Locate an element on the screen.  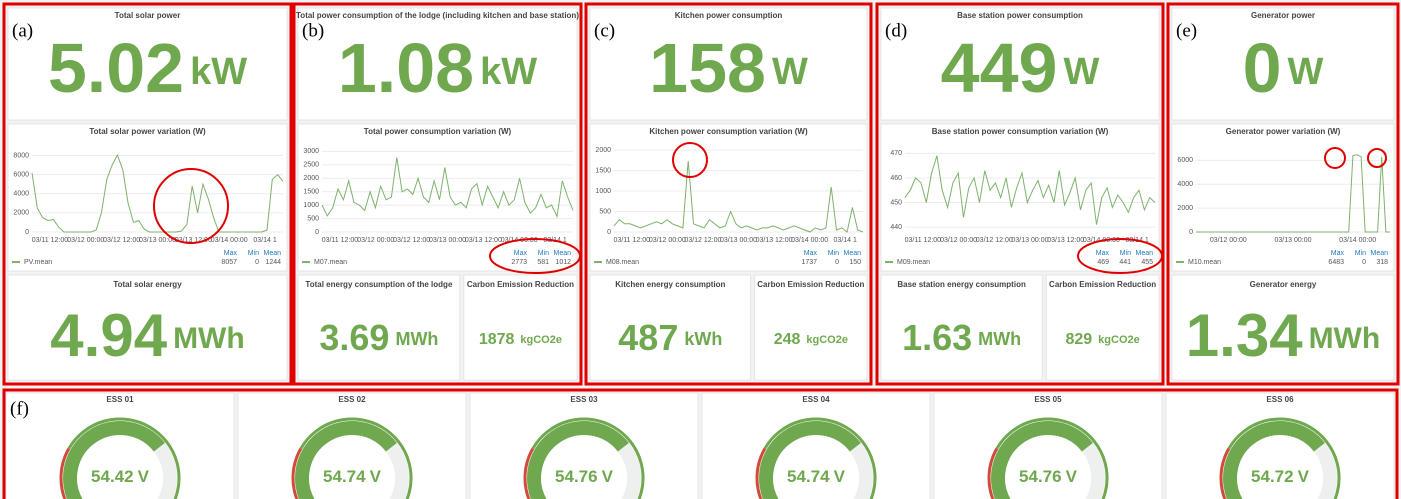
chart-title: Total solar power variation (W) is located at coordinates (147, 131).